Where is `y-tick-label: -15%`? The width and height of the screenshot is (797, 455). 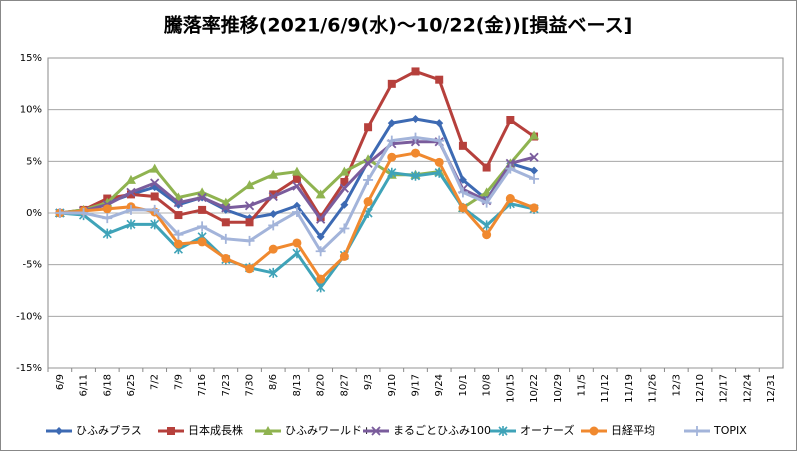
y-tick-label: -15% is located at coordinates (29, 368).